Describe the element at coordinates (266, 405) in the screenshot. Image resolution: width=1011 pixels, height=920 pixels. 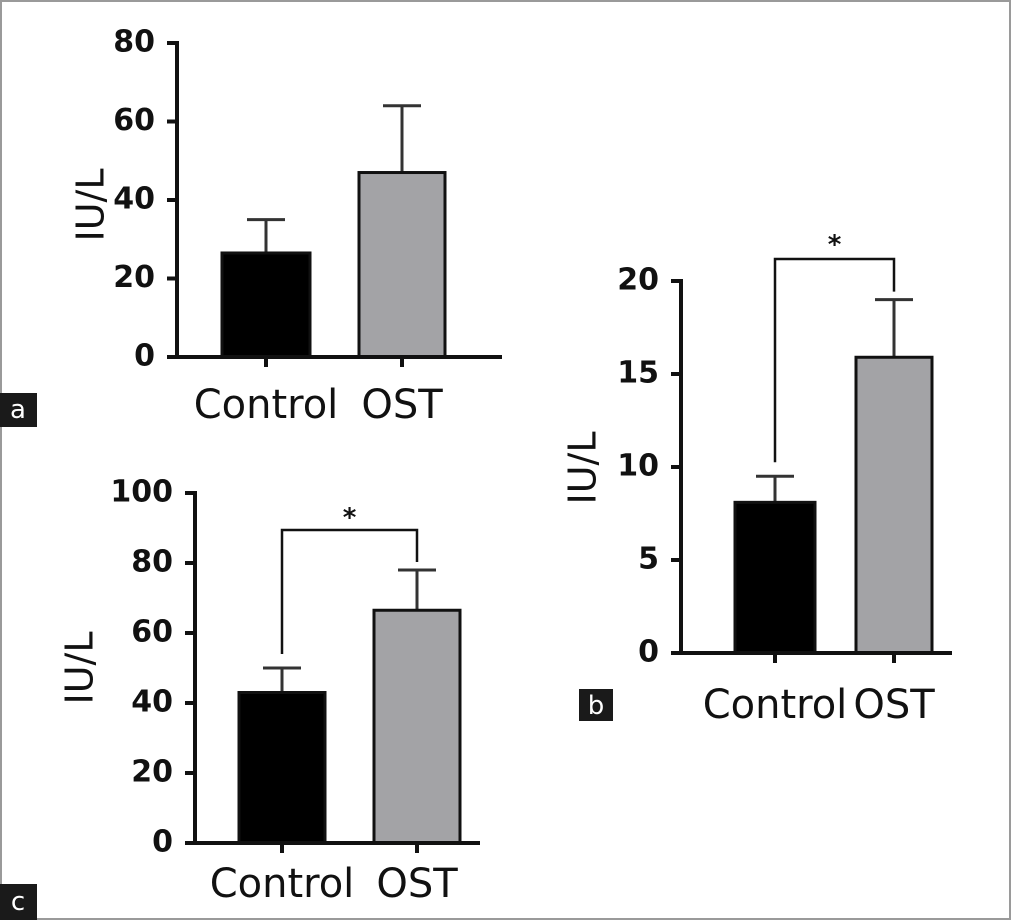
I see `panel-a-xtick-label-control: Control` at that location.